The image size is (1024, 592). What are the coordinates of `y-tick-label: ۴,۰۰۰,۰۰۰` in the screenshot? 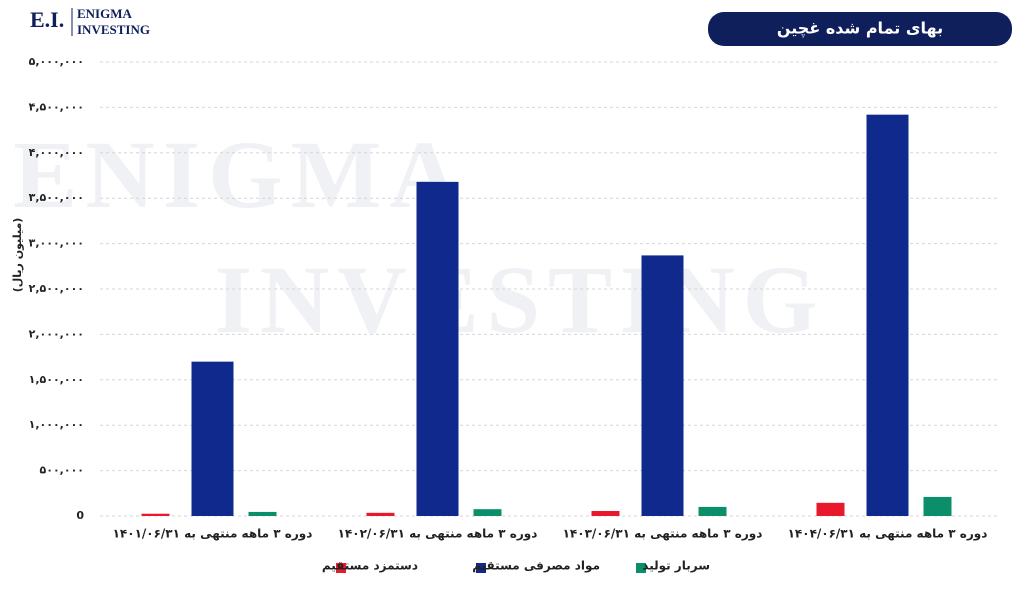 It's located at (56, 152).